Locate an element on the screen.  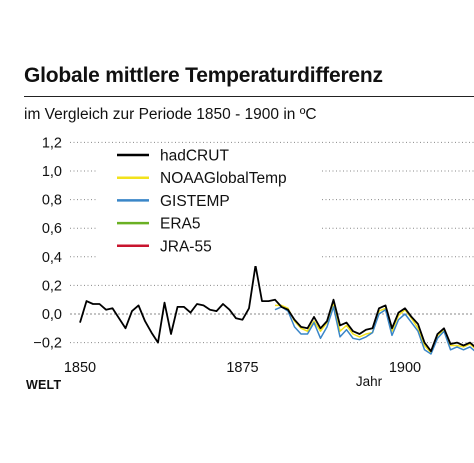
series-line-gistemp is located at coordinates (374, 330).